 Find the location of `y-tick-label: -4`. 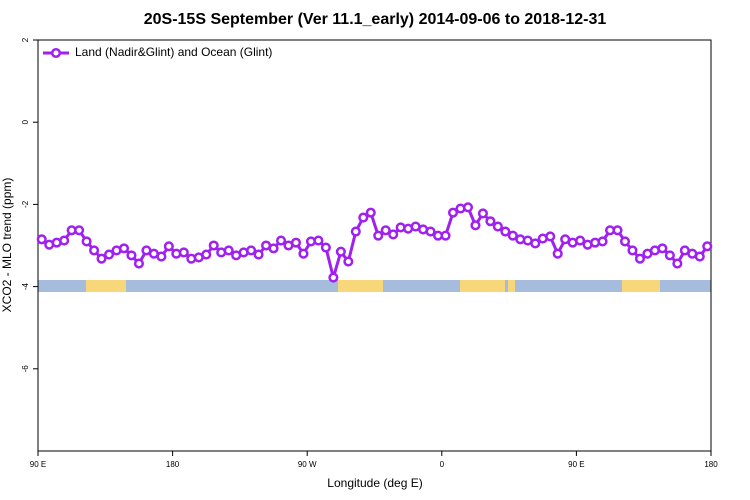

y-tick-label: -4 is located at coordinates (25, 286).